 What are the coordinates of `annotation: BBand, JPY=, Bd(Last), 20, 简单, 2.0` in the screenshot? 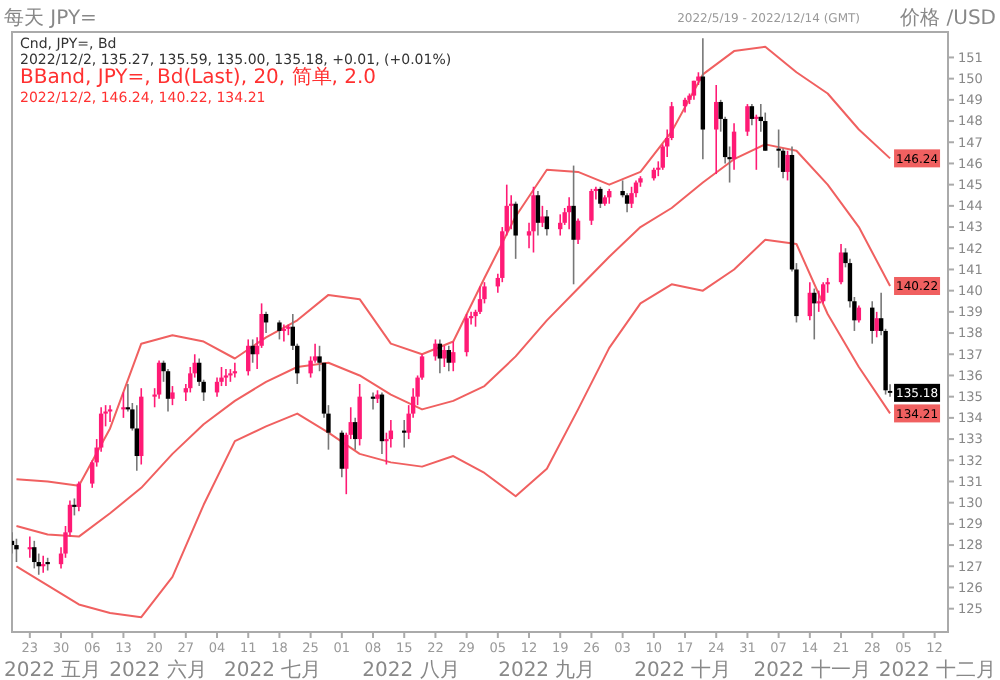 It's located at (198, 77).